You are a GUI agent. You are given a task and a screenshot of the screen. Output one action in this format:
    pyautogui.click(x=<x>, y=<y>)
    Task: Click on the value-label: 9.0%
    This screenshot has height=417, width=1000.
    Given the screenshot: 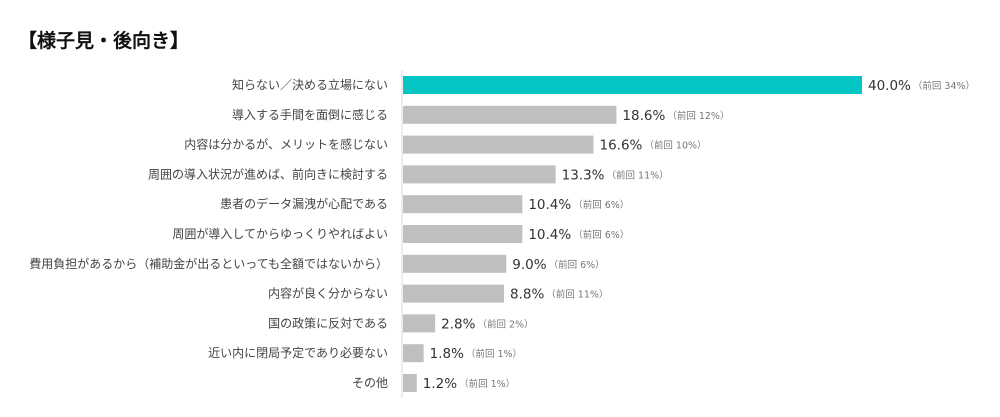 What is the action you would take?
    pyautogui.click(x=529, y=265)
    